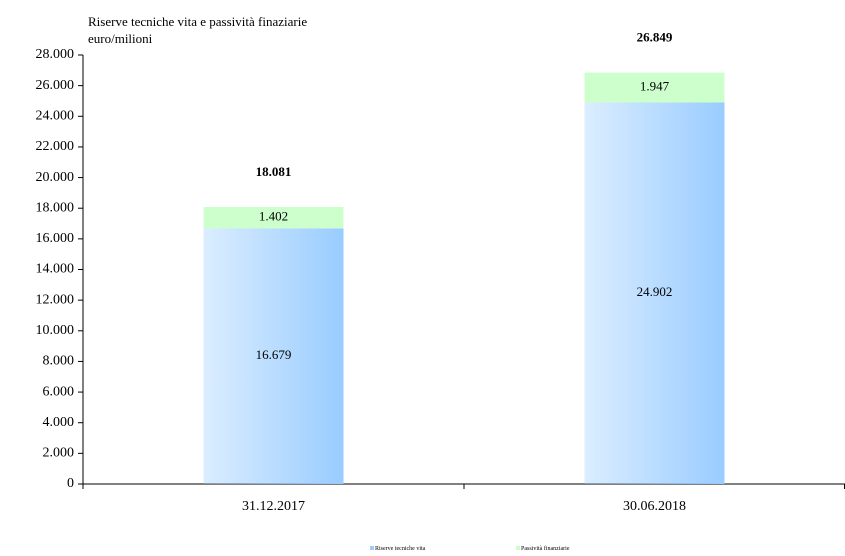 The height and width of the screenshot is (556, 845). What do you see at coordinates (59, 361) in the screenshot?
I see `y-tick-label: 8.000` at bounding box center [59, 361].